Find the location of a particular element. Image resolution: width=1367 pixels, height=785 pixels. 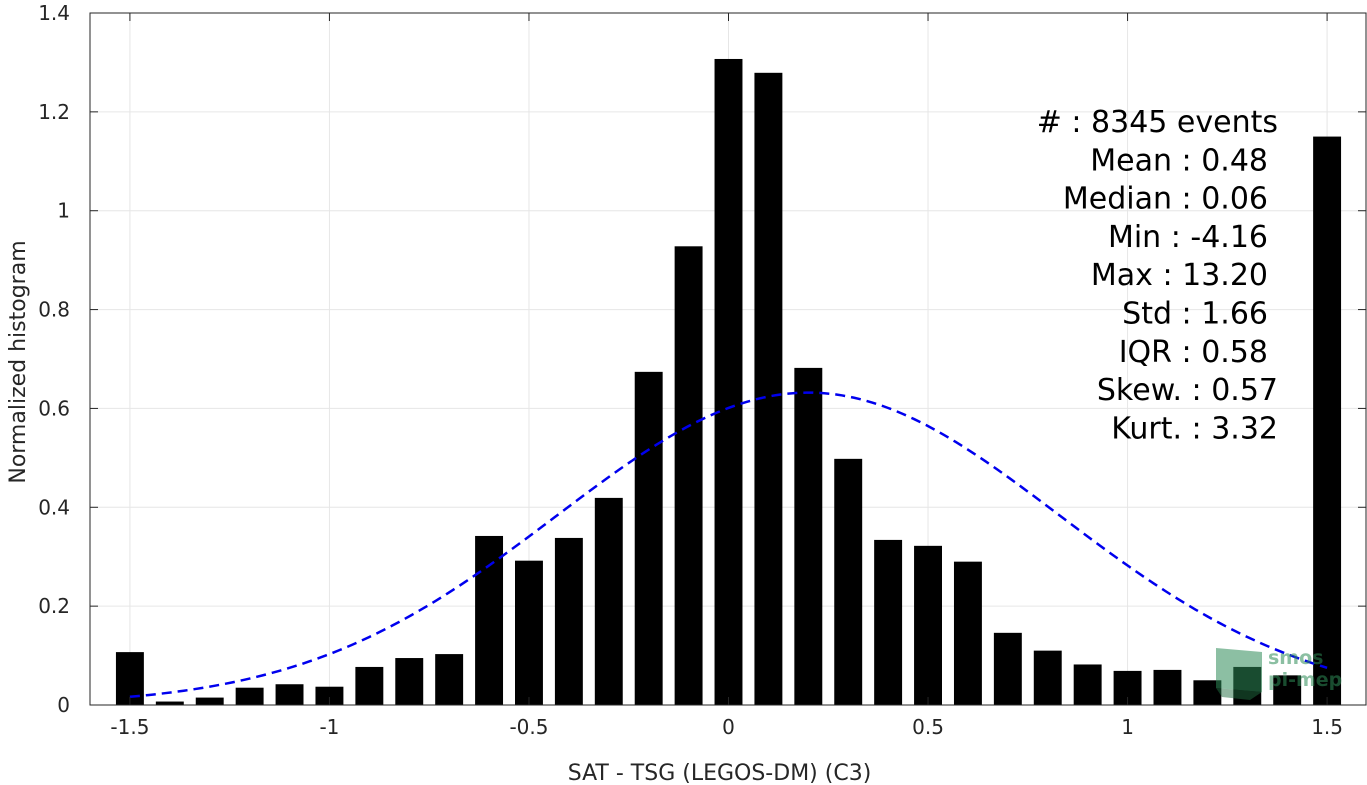

y-tick-label: 0 is located at coordinates (63, 705).